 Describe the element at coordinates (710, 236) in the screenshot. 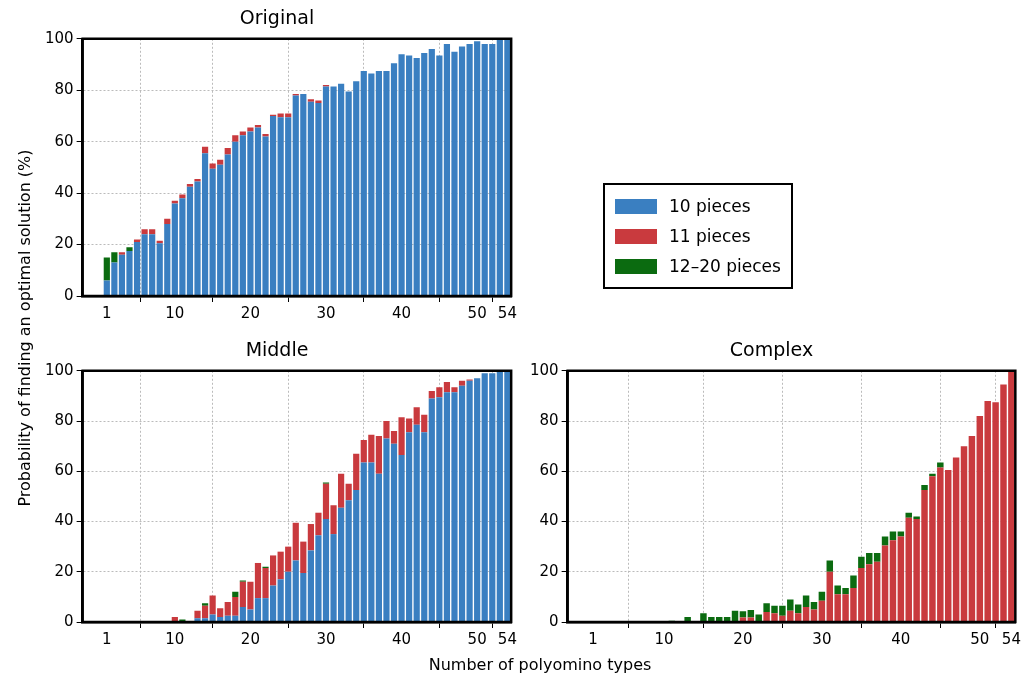

I see `legend-label: 11 pieces` at that location.